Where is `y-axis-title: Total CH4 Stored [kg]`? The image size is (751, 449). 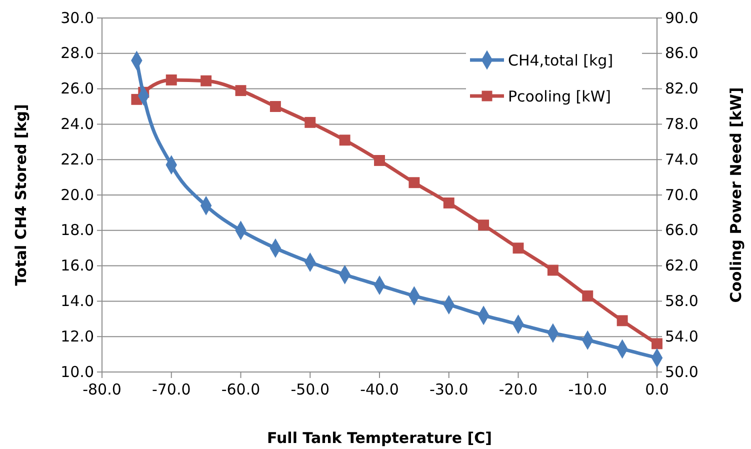
y-axis-title: Total CH4 Stored [kg] is located at coordinates (21, 195).